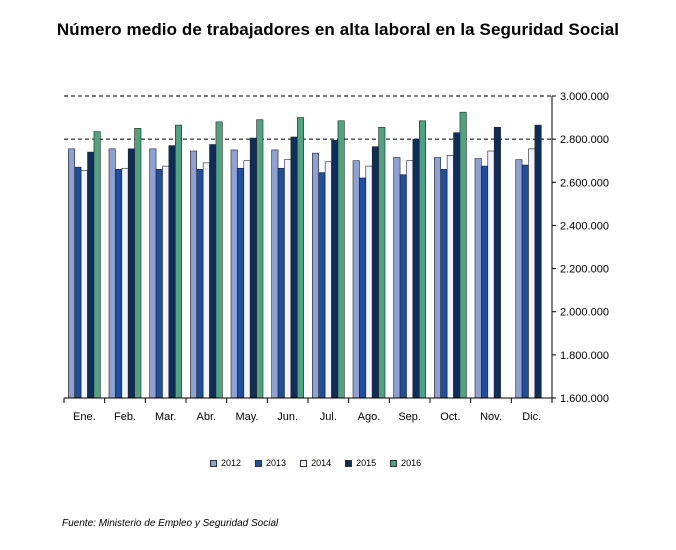  Describe the element at coordinates (125, 417) in the screenshot. I see `x-tick-label: Feb.` at that location.